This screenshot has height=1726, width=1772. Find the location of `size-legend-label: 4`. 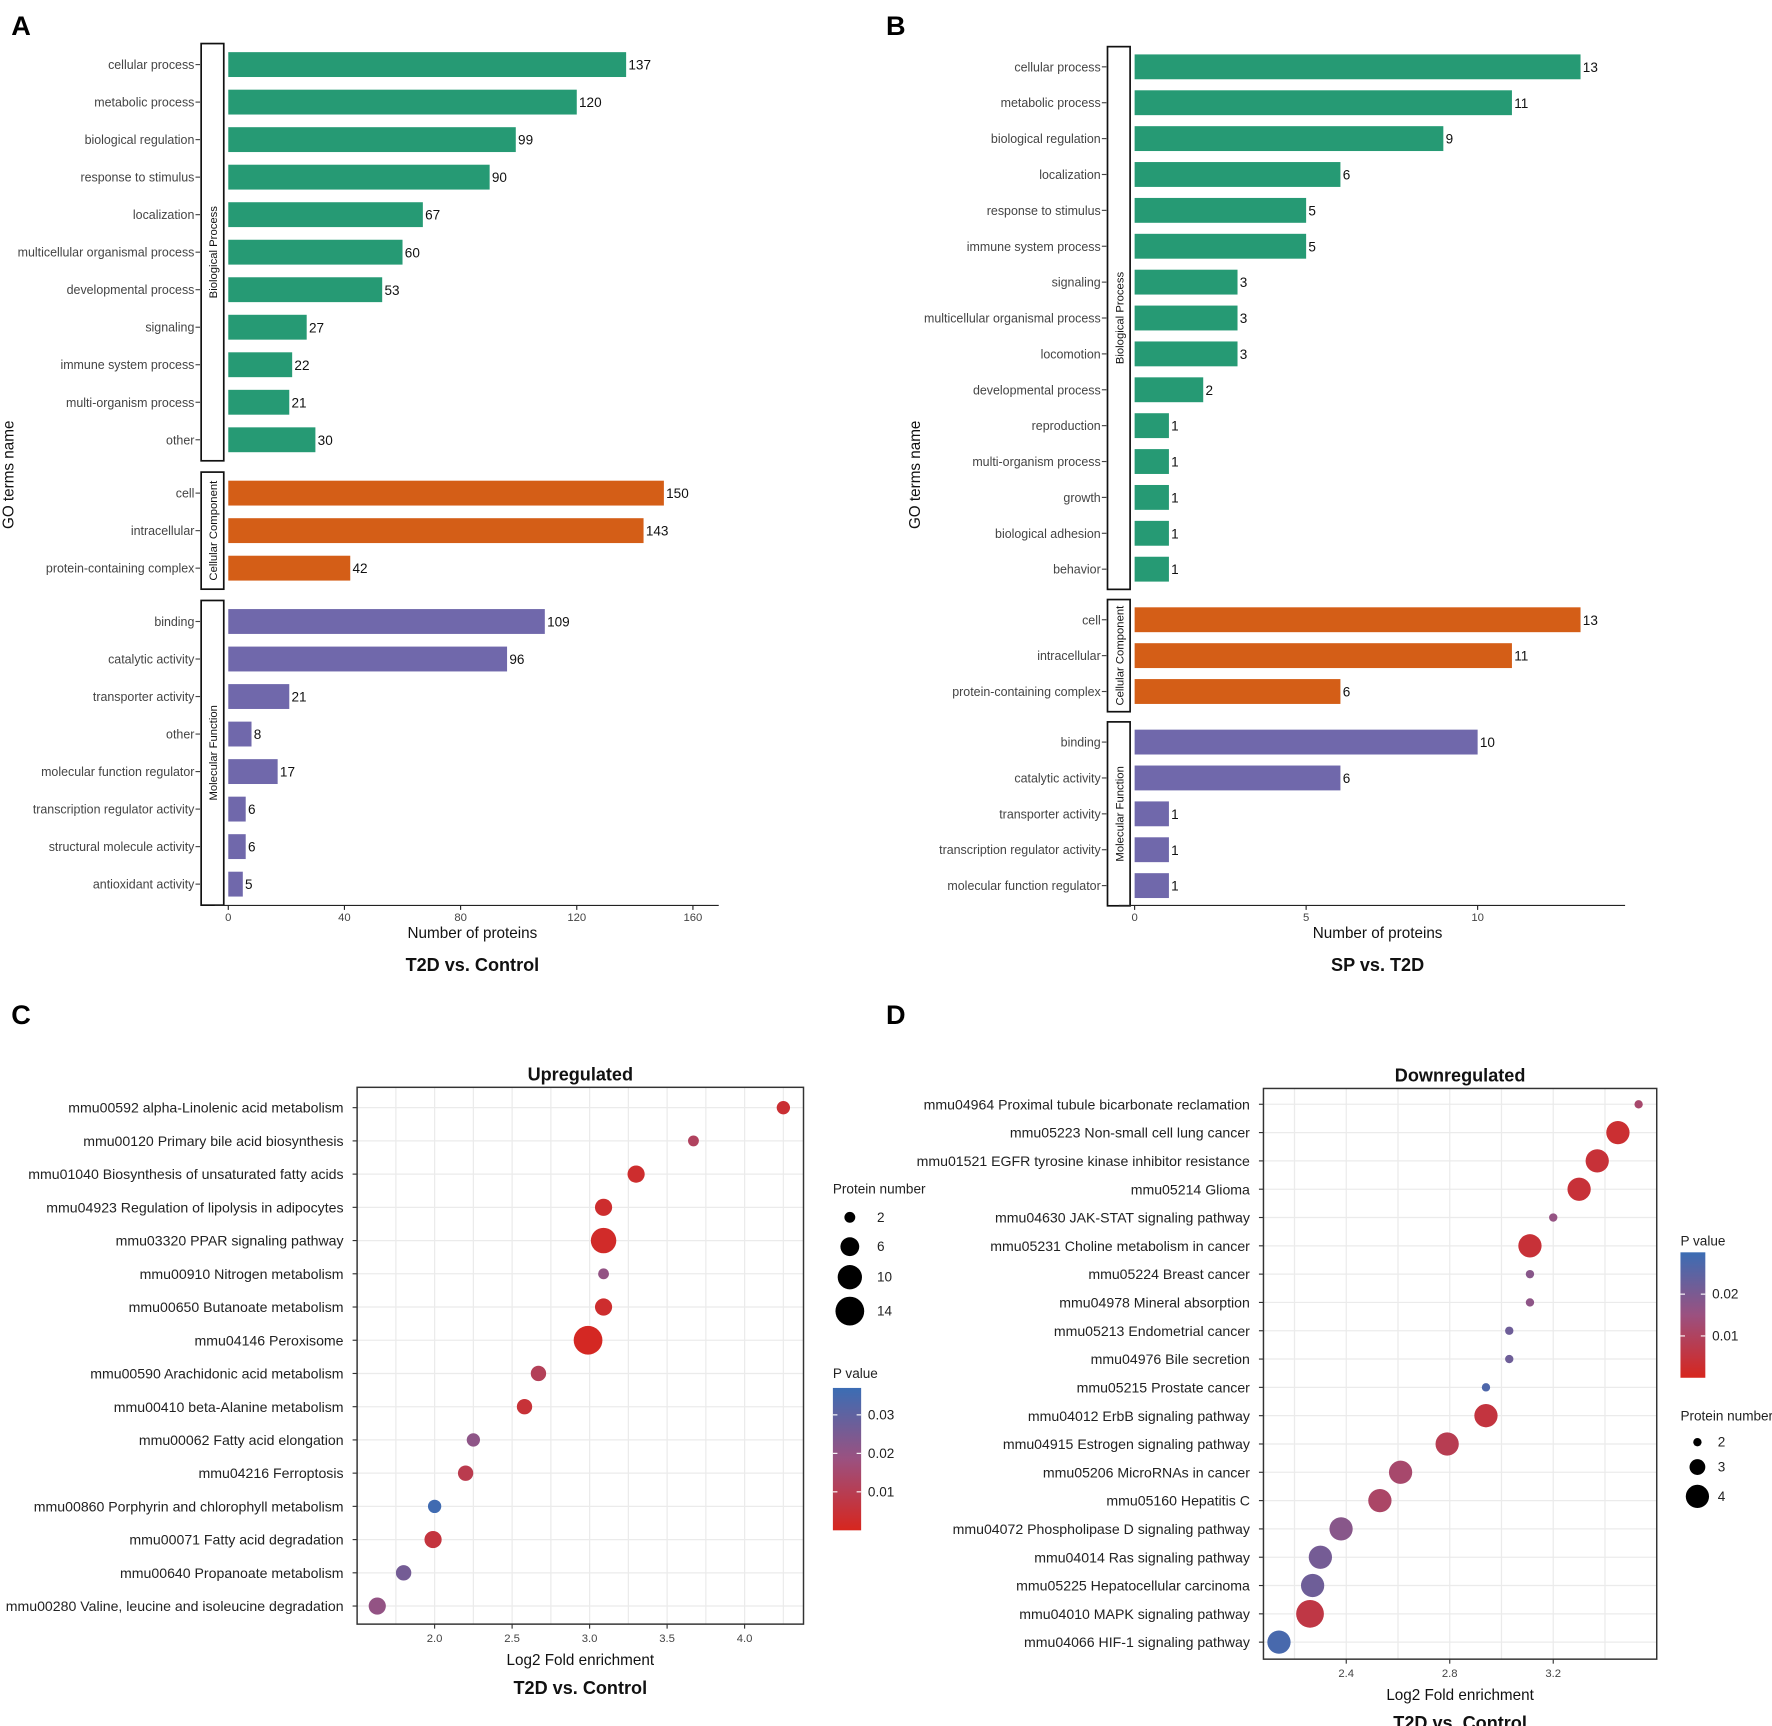

size-legend-label: 4 is located at coordinates (1722, 1496).